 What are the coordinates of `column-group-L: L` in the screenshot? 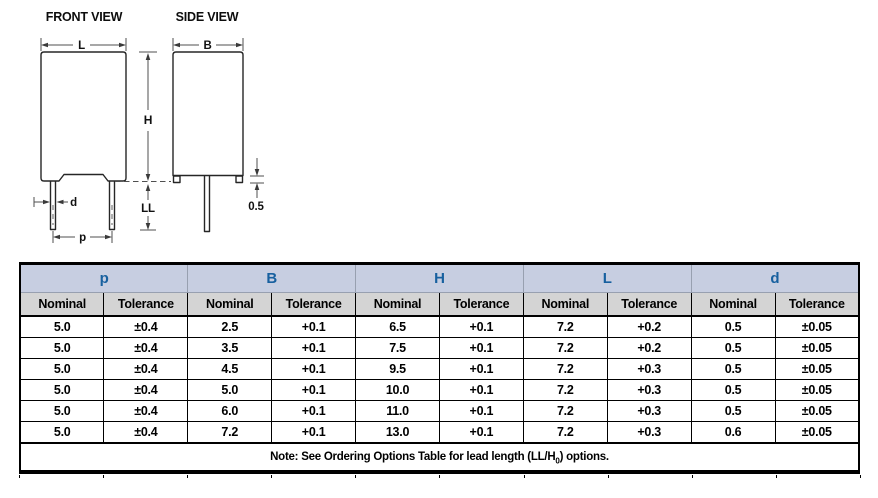 It's located at (607, 278).